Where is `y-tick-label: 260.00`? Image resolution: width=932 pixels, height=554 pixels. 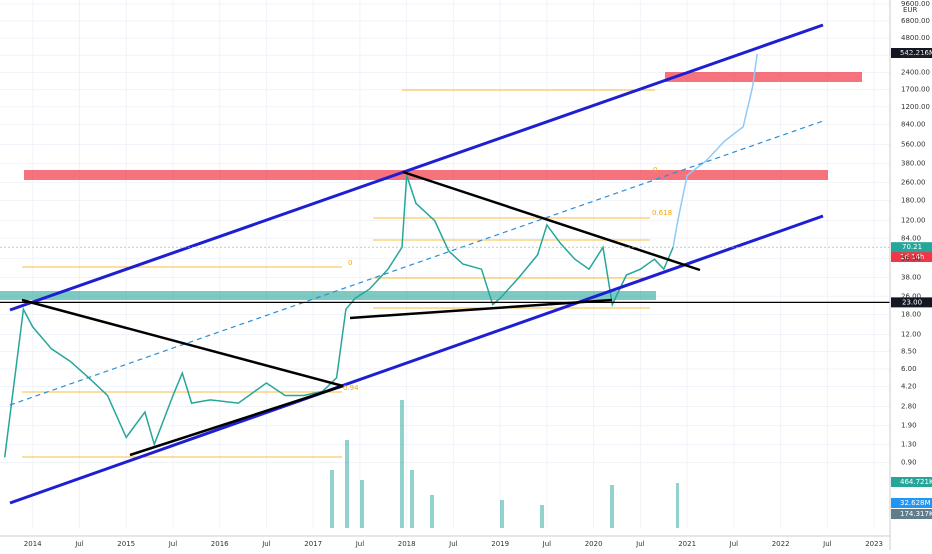
y-tick-label: 260.00 is located at coordinates (913, 182).